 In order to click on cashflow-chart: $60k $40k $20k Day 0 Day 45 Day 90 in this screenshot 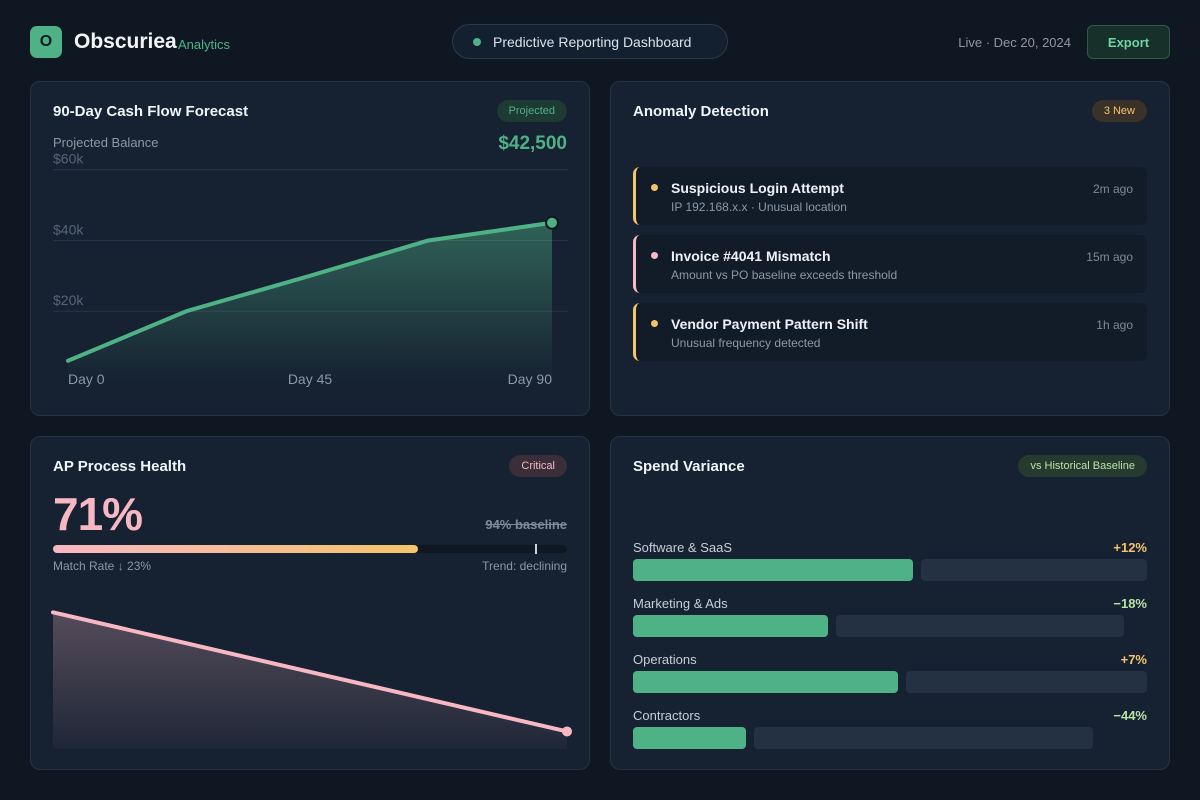, I will do `click(310, 269)`.